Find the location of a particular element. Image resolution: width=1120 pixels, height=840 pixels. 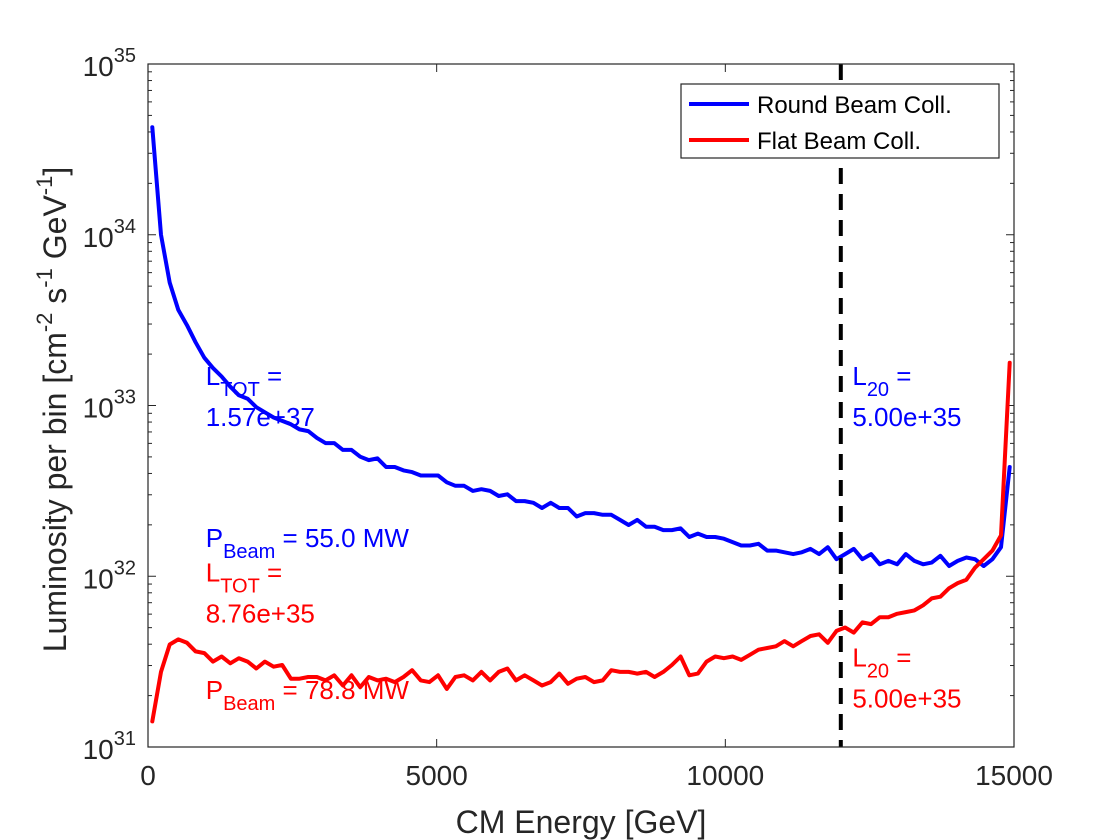

annotation-label: 8.76e+35 is located at coordinates (260, 613).